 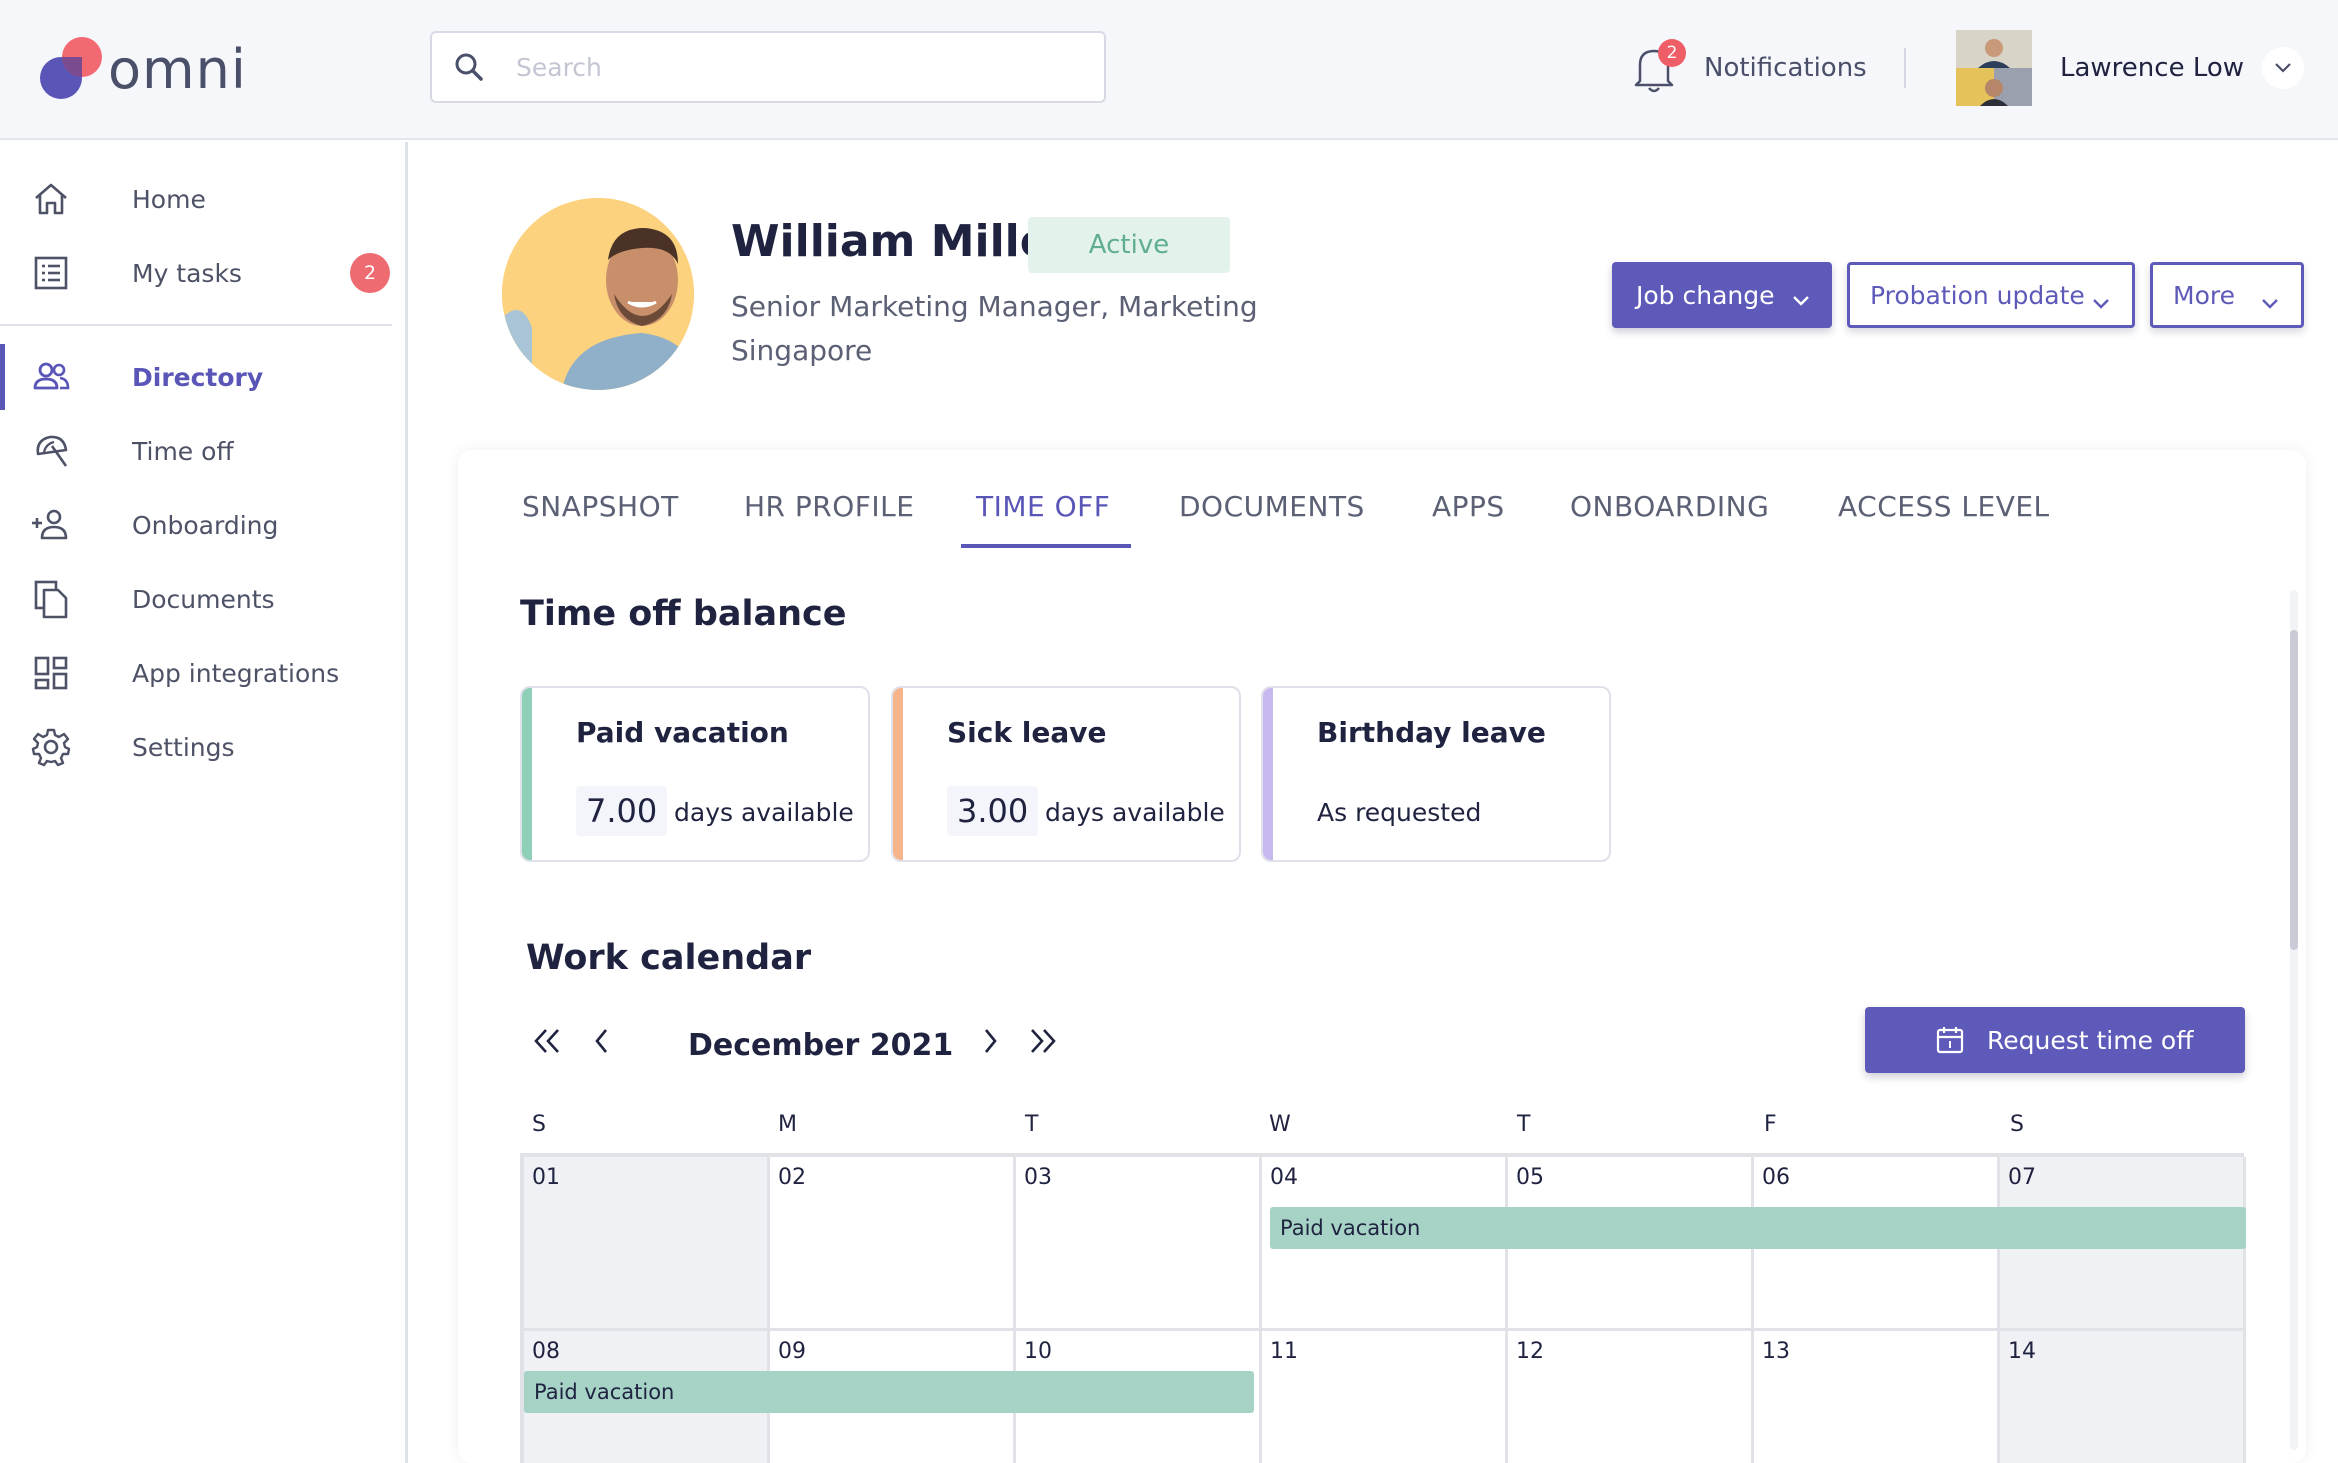 I want to click on topbar-divider, so click(x=1905, y=68).